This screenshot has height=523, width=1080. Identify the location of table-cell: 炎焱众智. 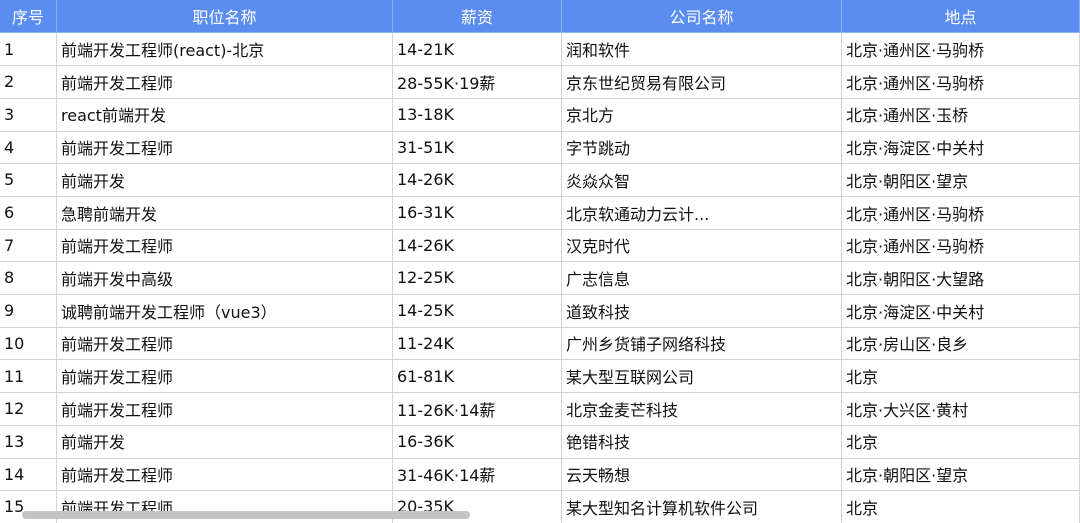
(702, 180).